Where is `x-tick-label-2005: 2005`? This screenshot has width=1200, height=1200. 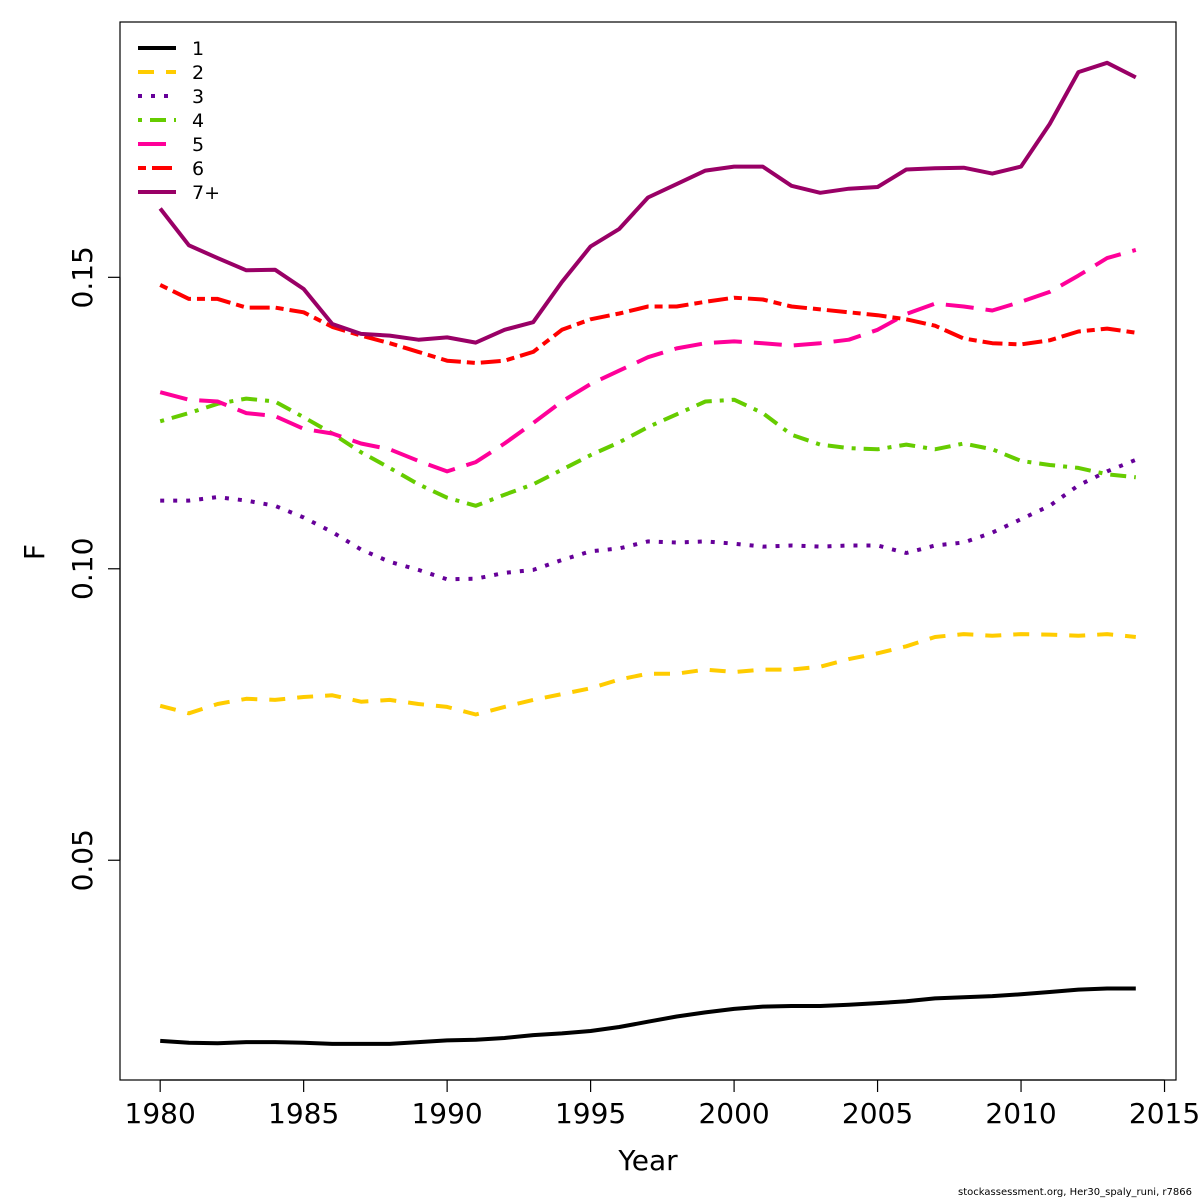
x-tick-label-2005: 2005 is located at coordinates (877, 1113).